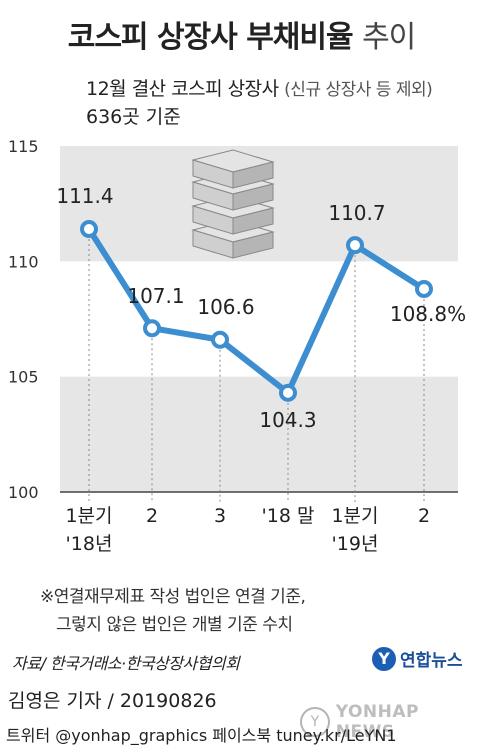 Image resolution: width=483 pixels, height=750 pixels. Describe the element at coordinates (201, 735) in the screenshot. I see `footer-social: 트위터 @yonhap_graphics 페이스북 tuney.kr/LeYN1` at that location.